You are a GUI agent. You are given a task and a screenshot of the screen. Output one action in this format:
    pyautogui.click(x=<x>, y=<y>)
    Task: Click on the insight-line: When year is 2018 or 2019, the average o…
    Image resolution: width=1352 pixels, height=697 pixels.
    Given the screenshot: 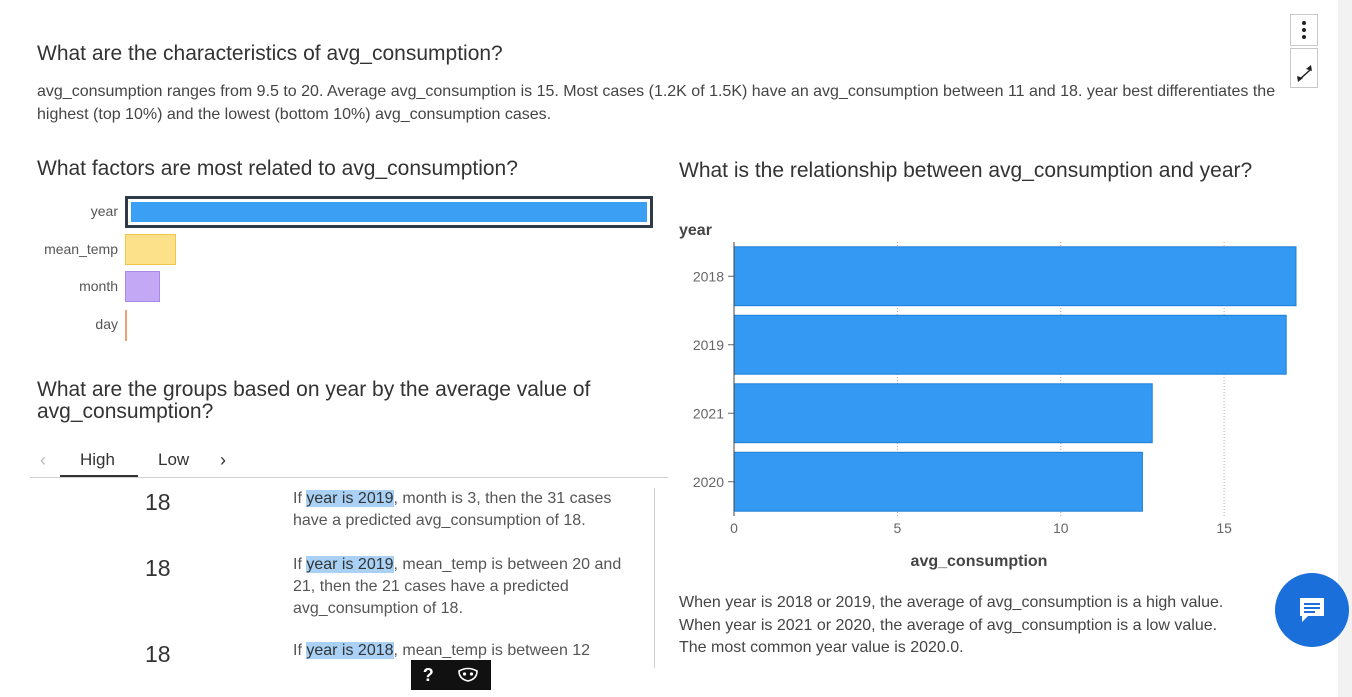 What is the action you would take?
    pyautogui.click(x=951, y=602)
    